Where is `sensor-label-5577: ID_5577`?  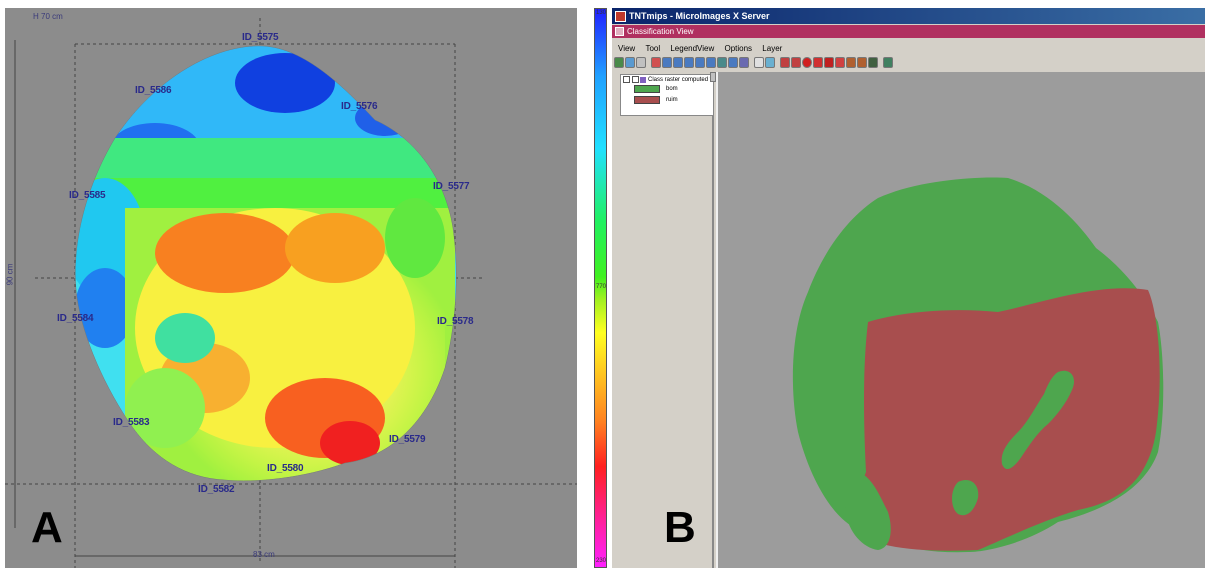
sensor-label-5577: ID_5577 is located at coordinates (451, 186).